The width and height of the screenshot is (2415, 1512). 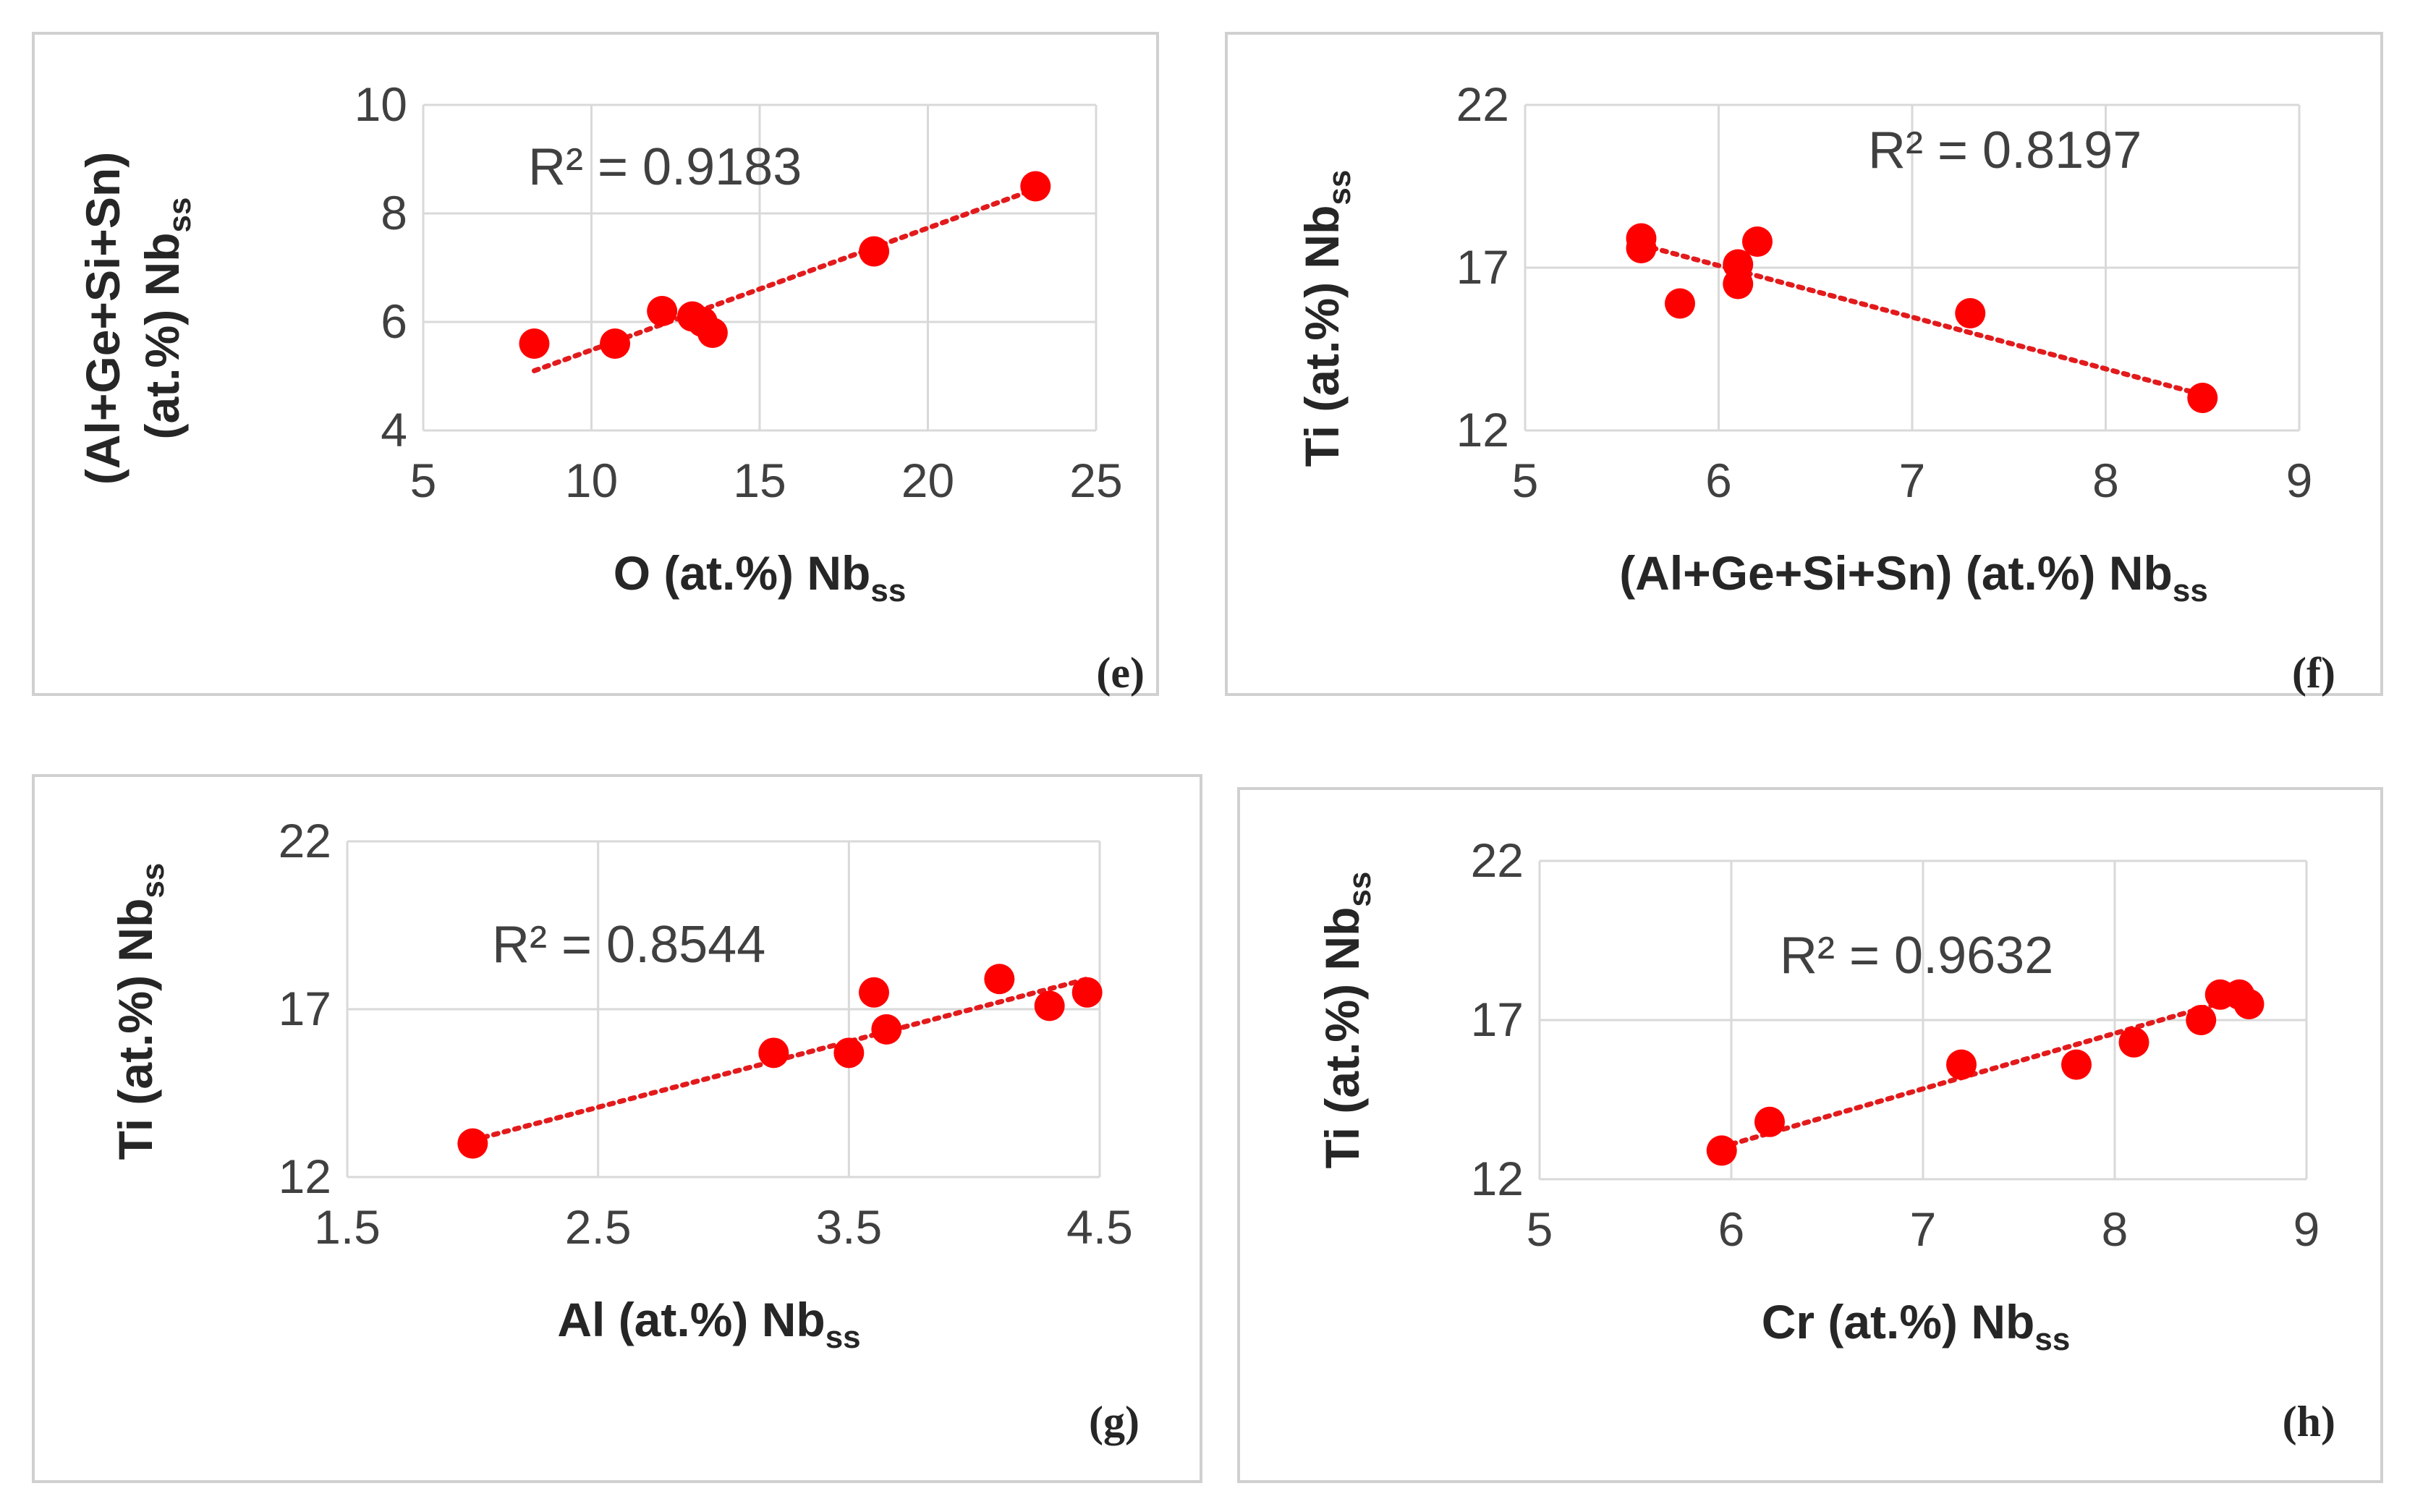 I want to click on x-axis-title: O (at.%) Nbss, so click(x=760, y=577).